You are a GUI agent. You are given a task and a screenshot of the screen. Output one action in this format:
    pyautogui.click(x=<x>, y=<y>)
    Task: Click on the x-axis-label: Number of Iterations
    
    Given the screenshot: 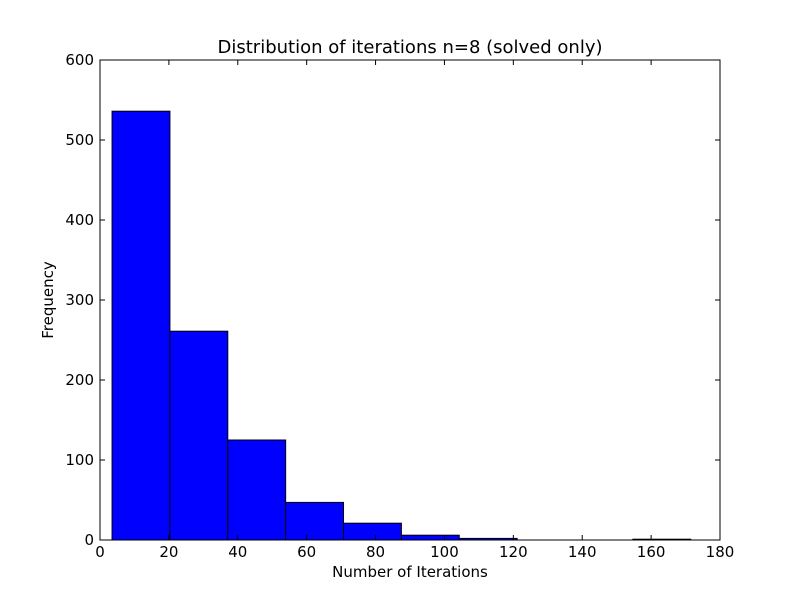 What is the action you would take?
    pyautogui.click(x=410, y=572)
    